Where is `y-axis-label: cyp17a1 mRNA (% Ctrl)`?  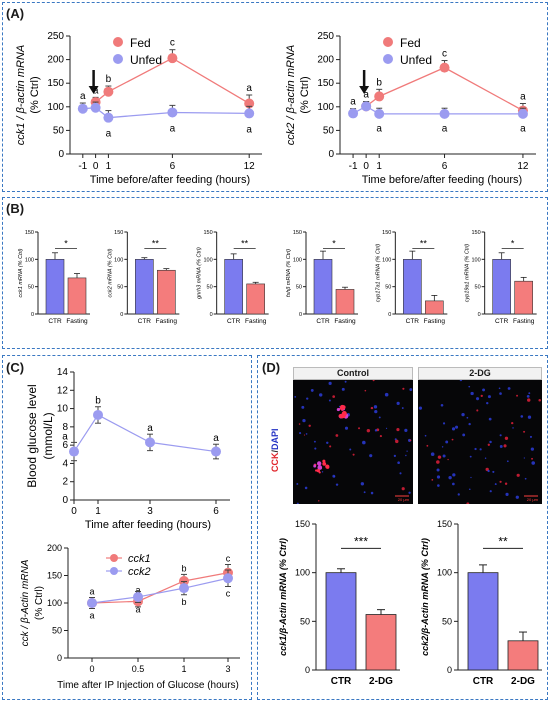
y-axis-label: cyp17a1 mRNA (% Ctrl) is located at coordinates (378, 273).